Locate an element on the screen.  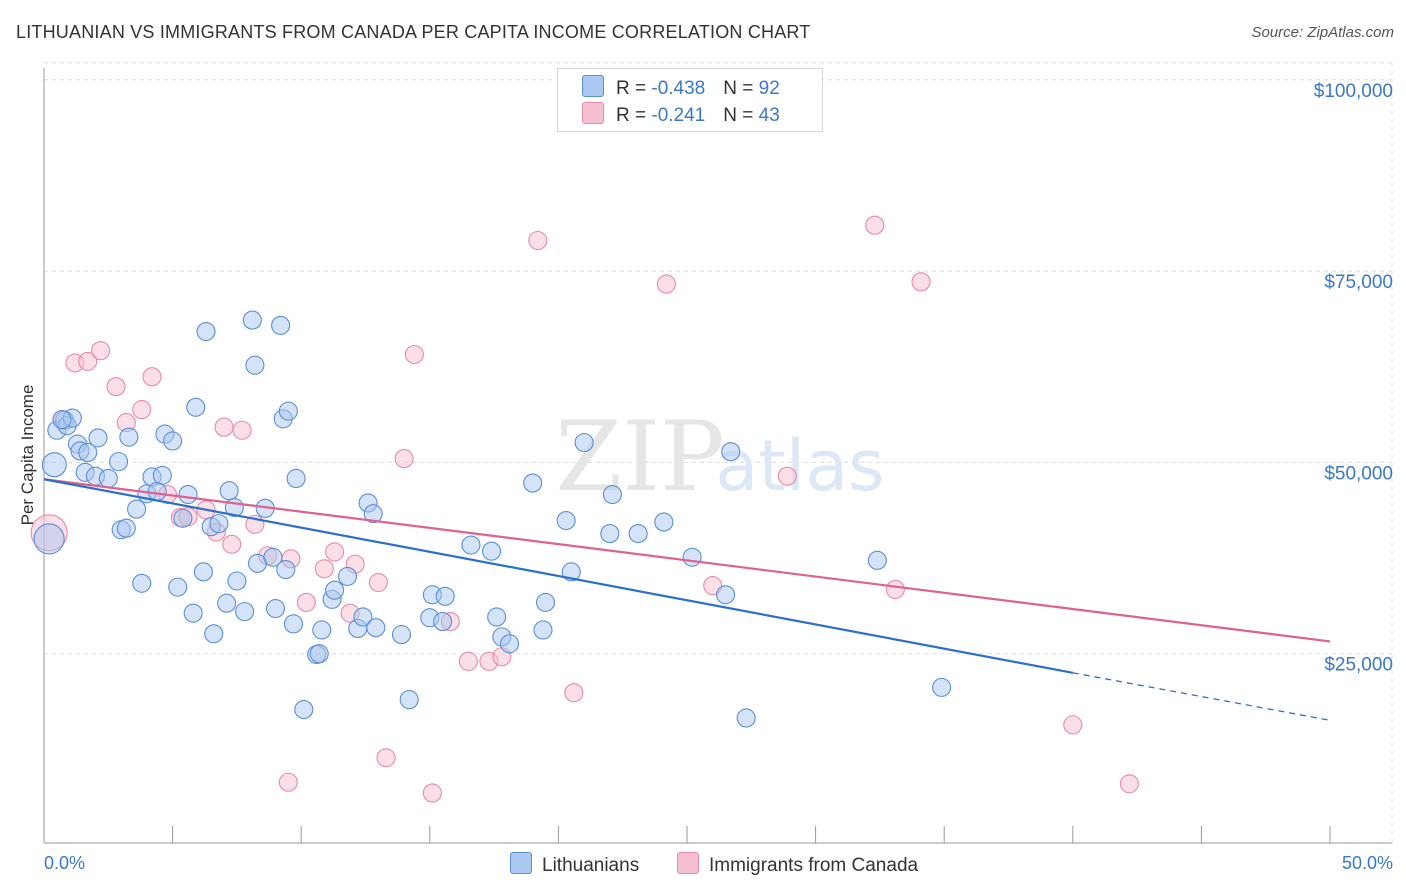
legend-swatch-pink is located at coordinates (593, 113).